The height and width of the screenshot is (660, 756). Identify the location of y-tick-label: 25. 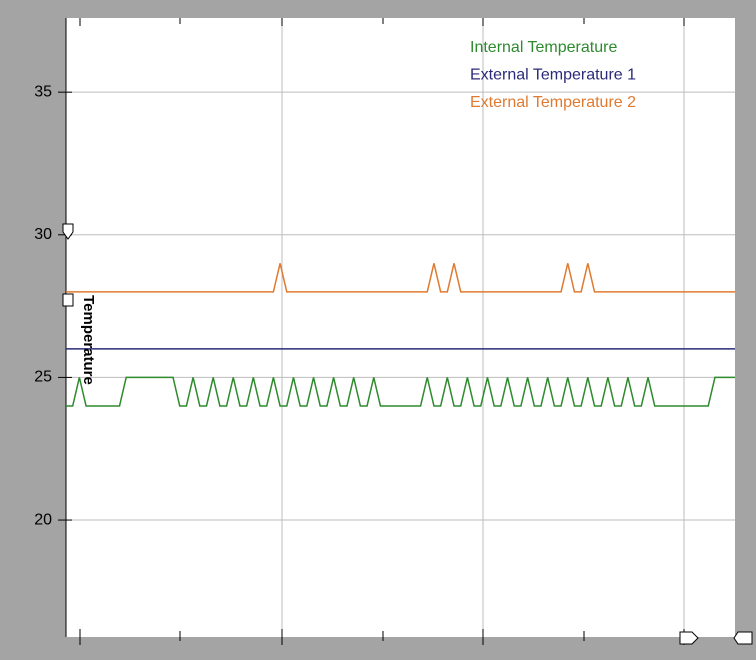
(43, 377).